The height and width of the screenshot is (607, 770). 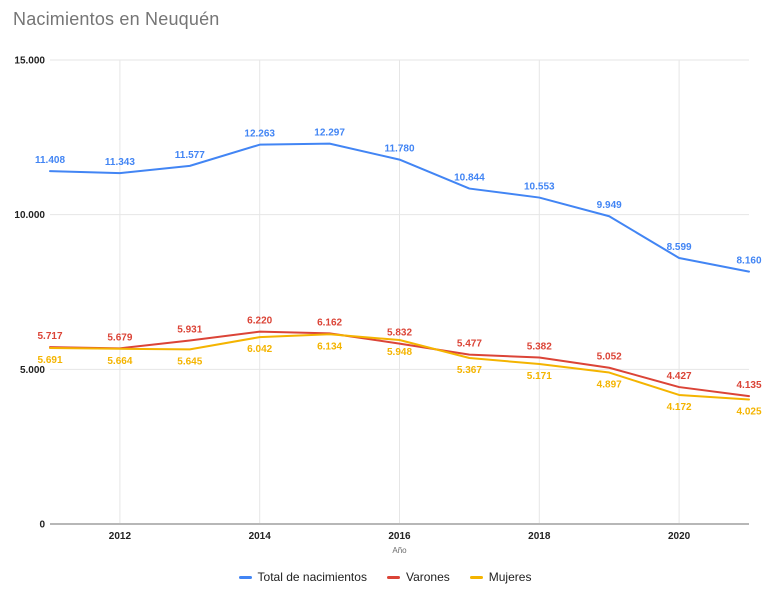 What do you see at coordinates (49, 336) in the screenshot?
I see `data-label-varones: 5.717` at bounding box center [49, 336].